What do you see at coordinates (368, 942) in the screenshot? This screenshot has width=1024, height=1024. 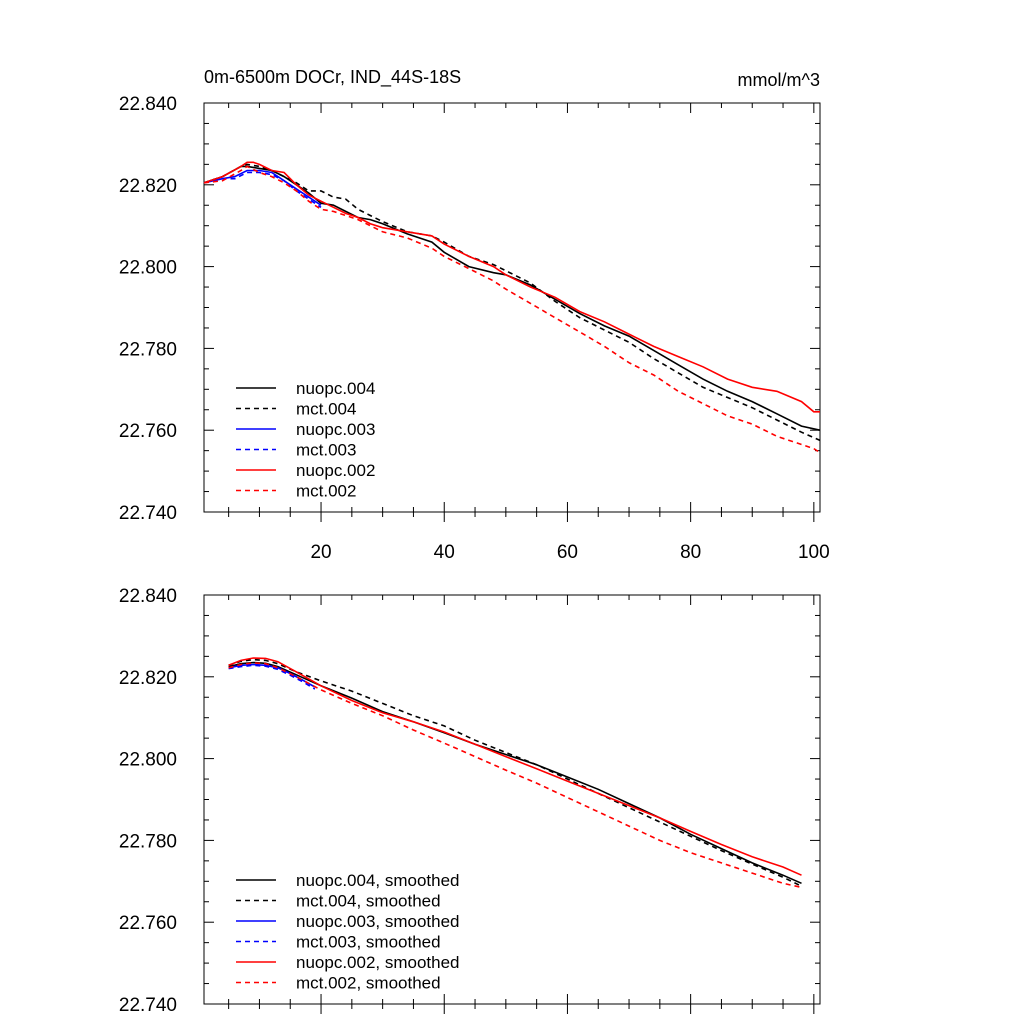 I see `legend-label: mct.003, smoothed` at bounding box center [368, 942].